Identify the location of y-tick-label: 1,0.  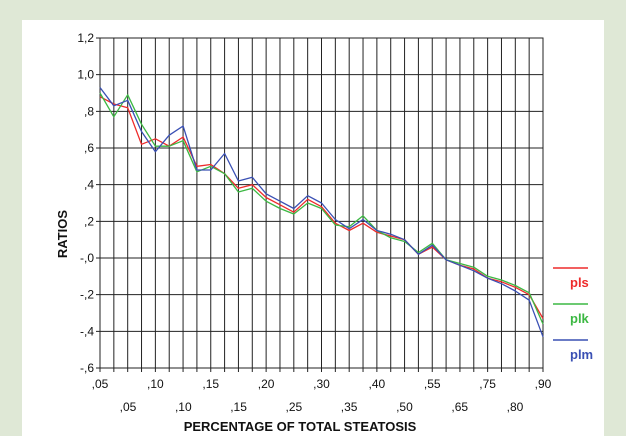
(85, 75).